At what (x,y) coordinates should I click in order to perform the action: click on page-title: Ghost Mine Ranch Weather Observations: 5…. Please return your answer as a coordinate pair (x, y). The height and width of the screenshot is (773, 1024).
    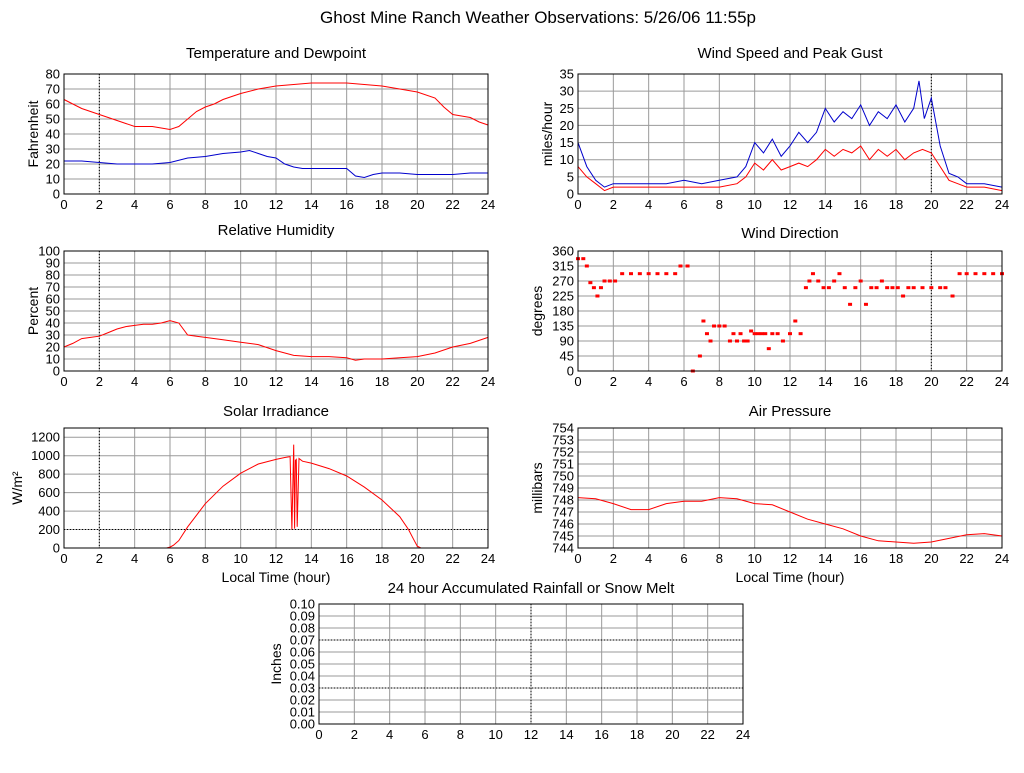
    Looking at the image, I should click on (538, 17).